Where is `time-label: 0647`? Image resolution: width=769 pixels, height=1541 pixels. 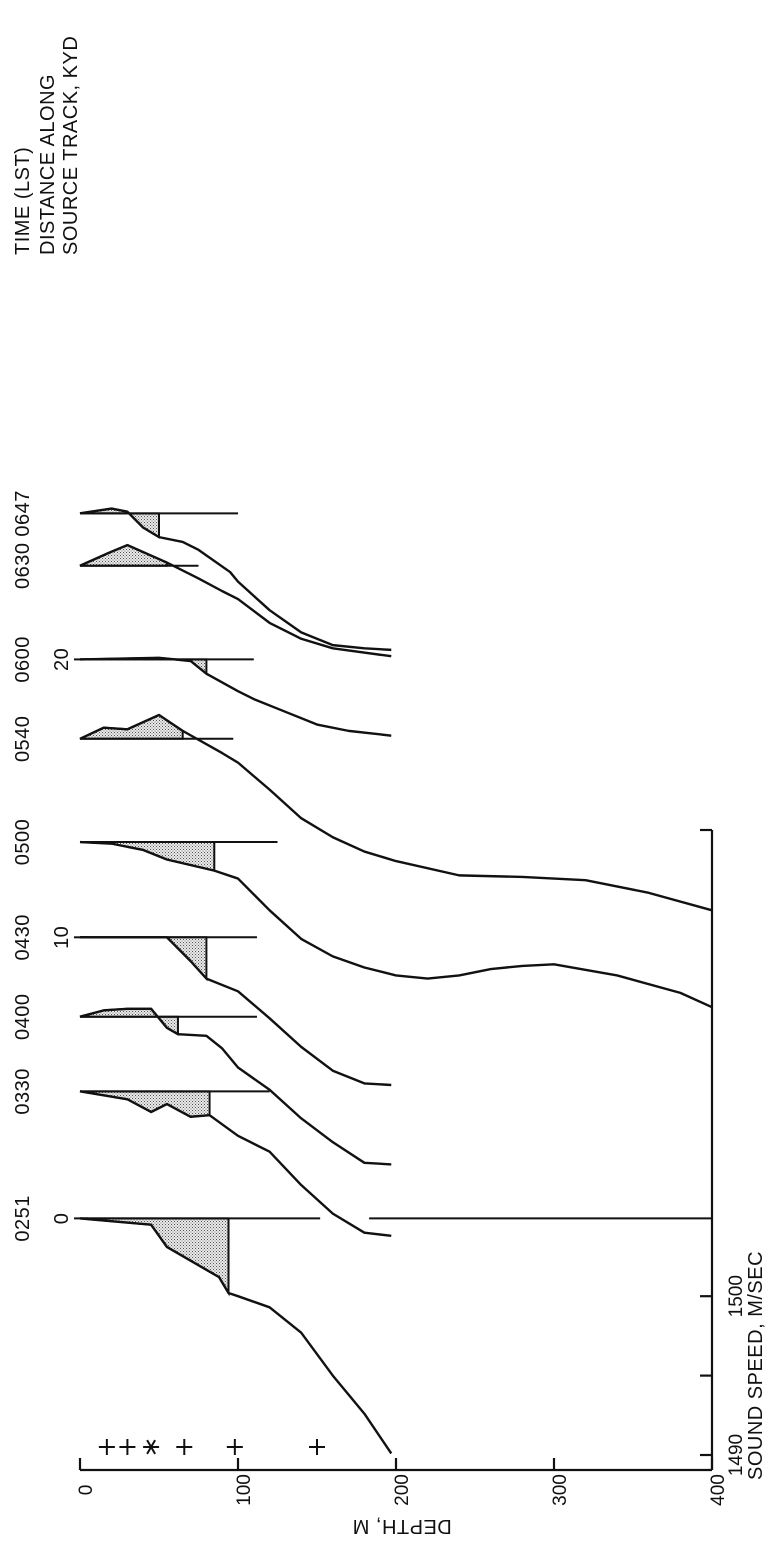
time-label: 0647 is located at coordinates (23, 513).